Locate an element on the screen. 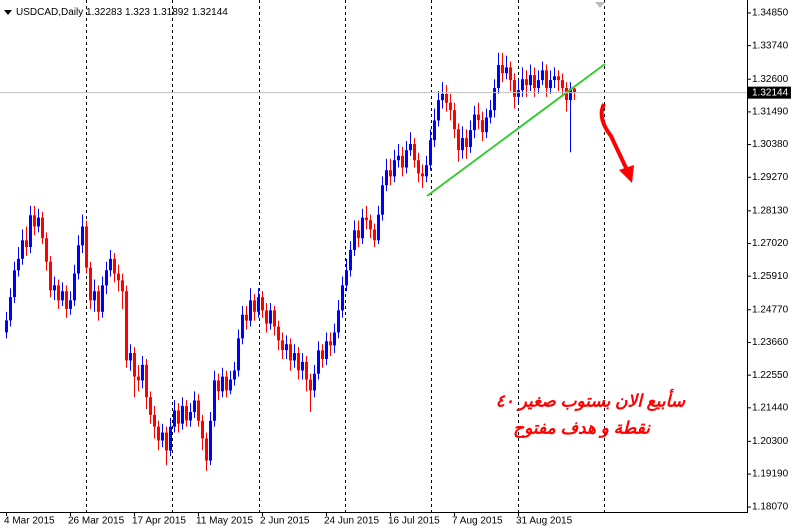 The image size is (792, 531). y-tick-label: 1.28130 is located at coordinates (770, 210).